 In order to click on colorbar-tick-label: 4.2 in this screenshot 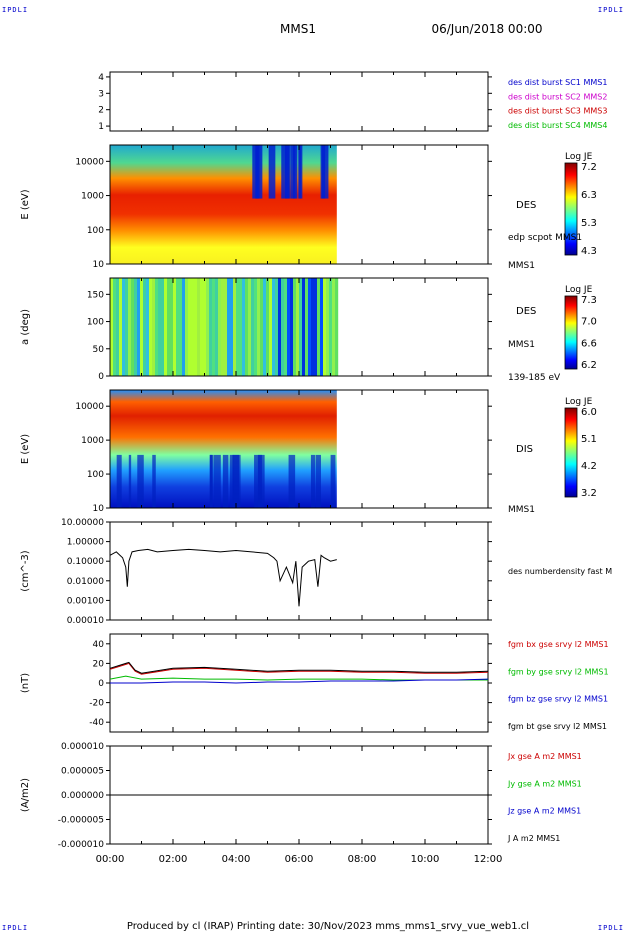, I will do `click(589, 466)`.